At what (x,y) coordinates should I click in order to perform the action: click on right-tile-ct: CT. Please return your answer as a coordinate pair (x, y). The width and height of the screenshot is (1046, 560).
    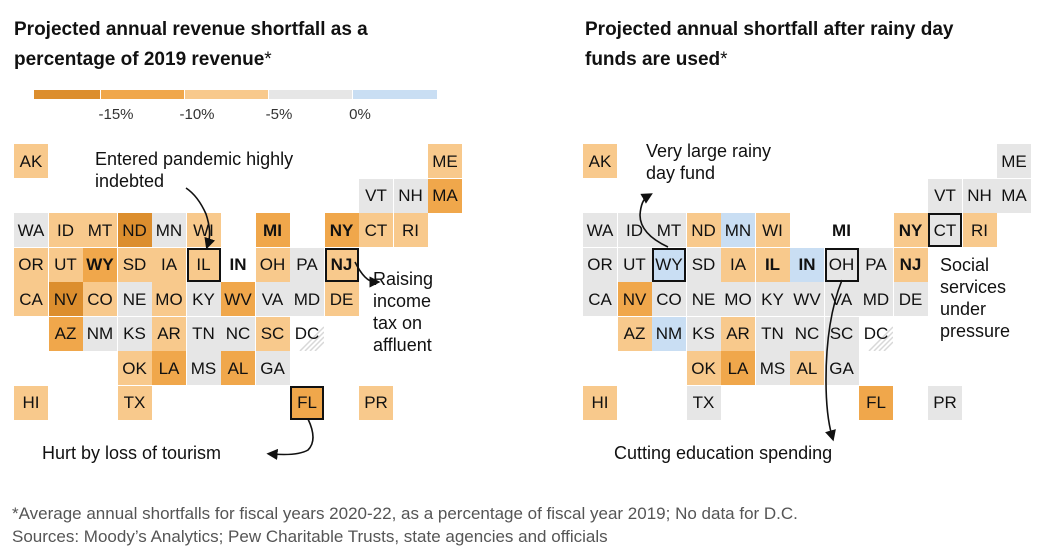
    Looking at the image, I should click on (945, 230).